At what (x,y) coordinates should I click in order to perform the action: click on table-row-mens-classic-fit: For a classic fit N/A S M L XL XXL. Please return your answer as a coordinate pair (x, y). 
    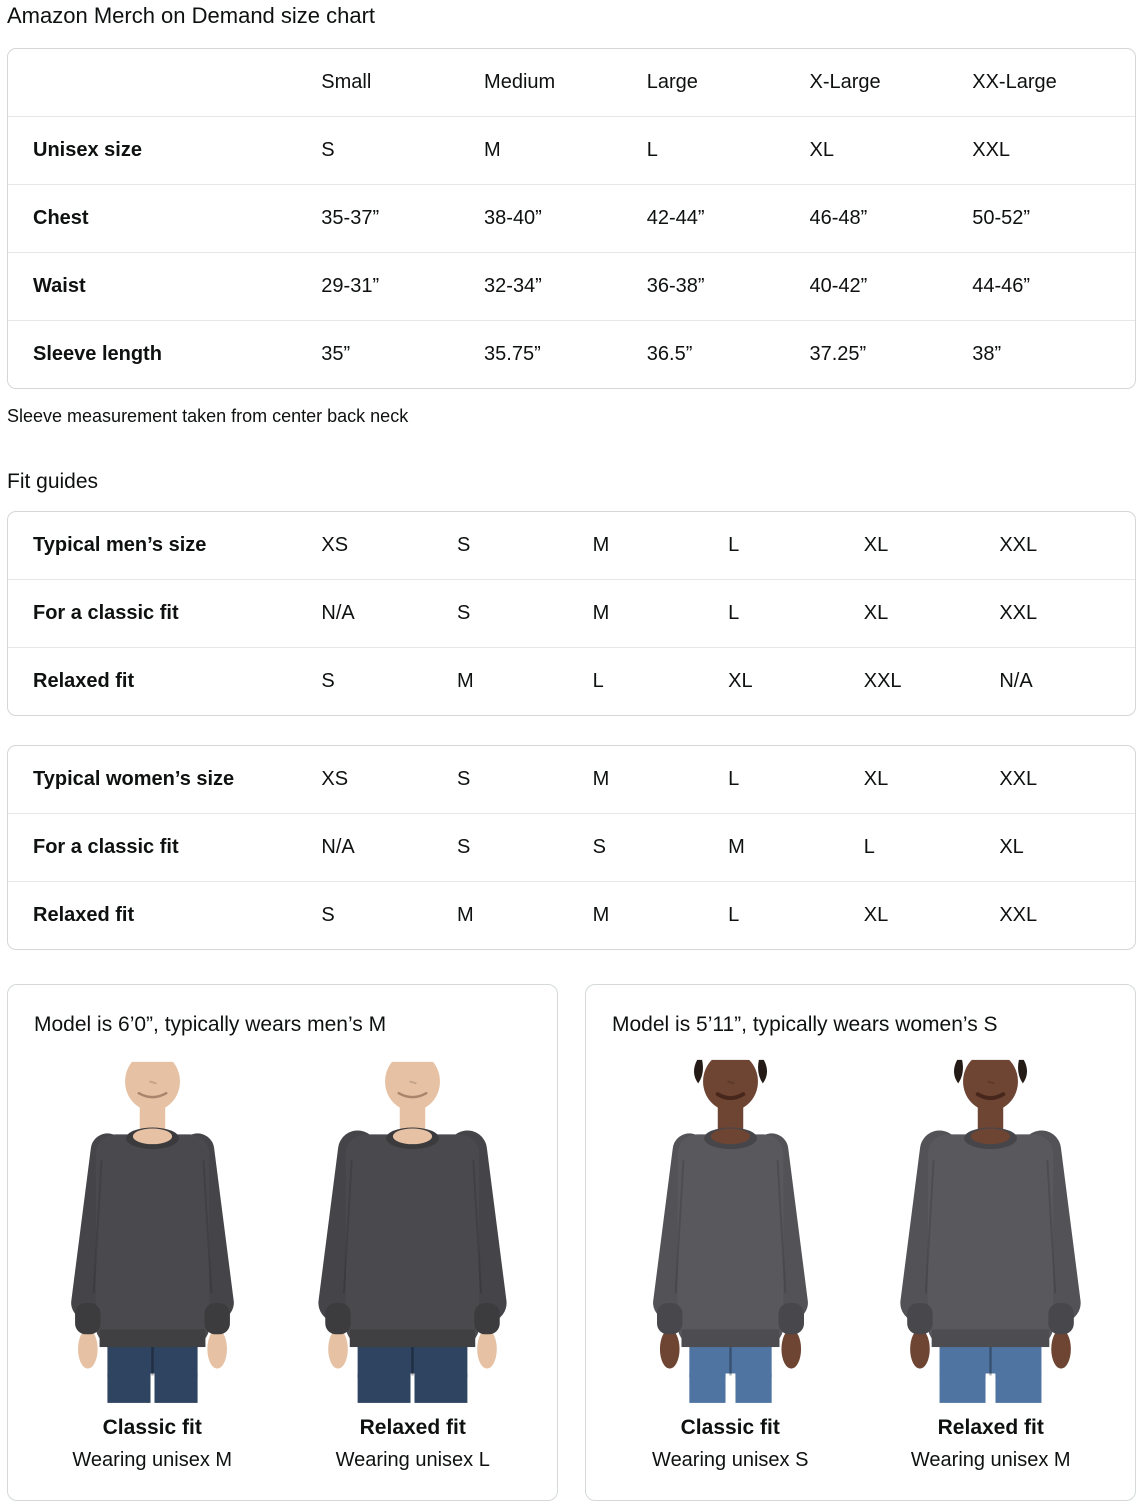
    Looking at the image, I should click on (571, 613).